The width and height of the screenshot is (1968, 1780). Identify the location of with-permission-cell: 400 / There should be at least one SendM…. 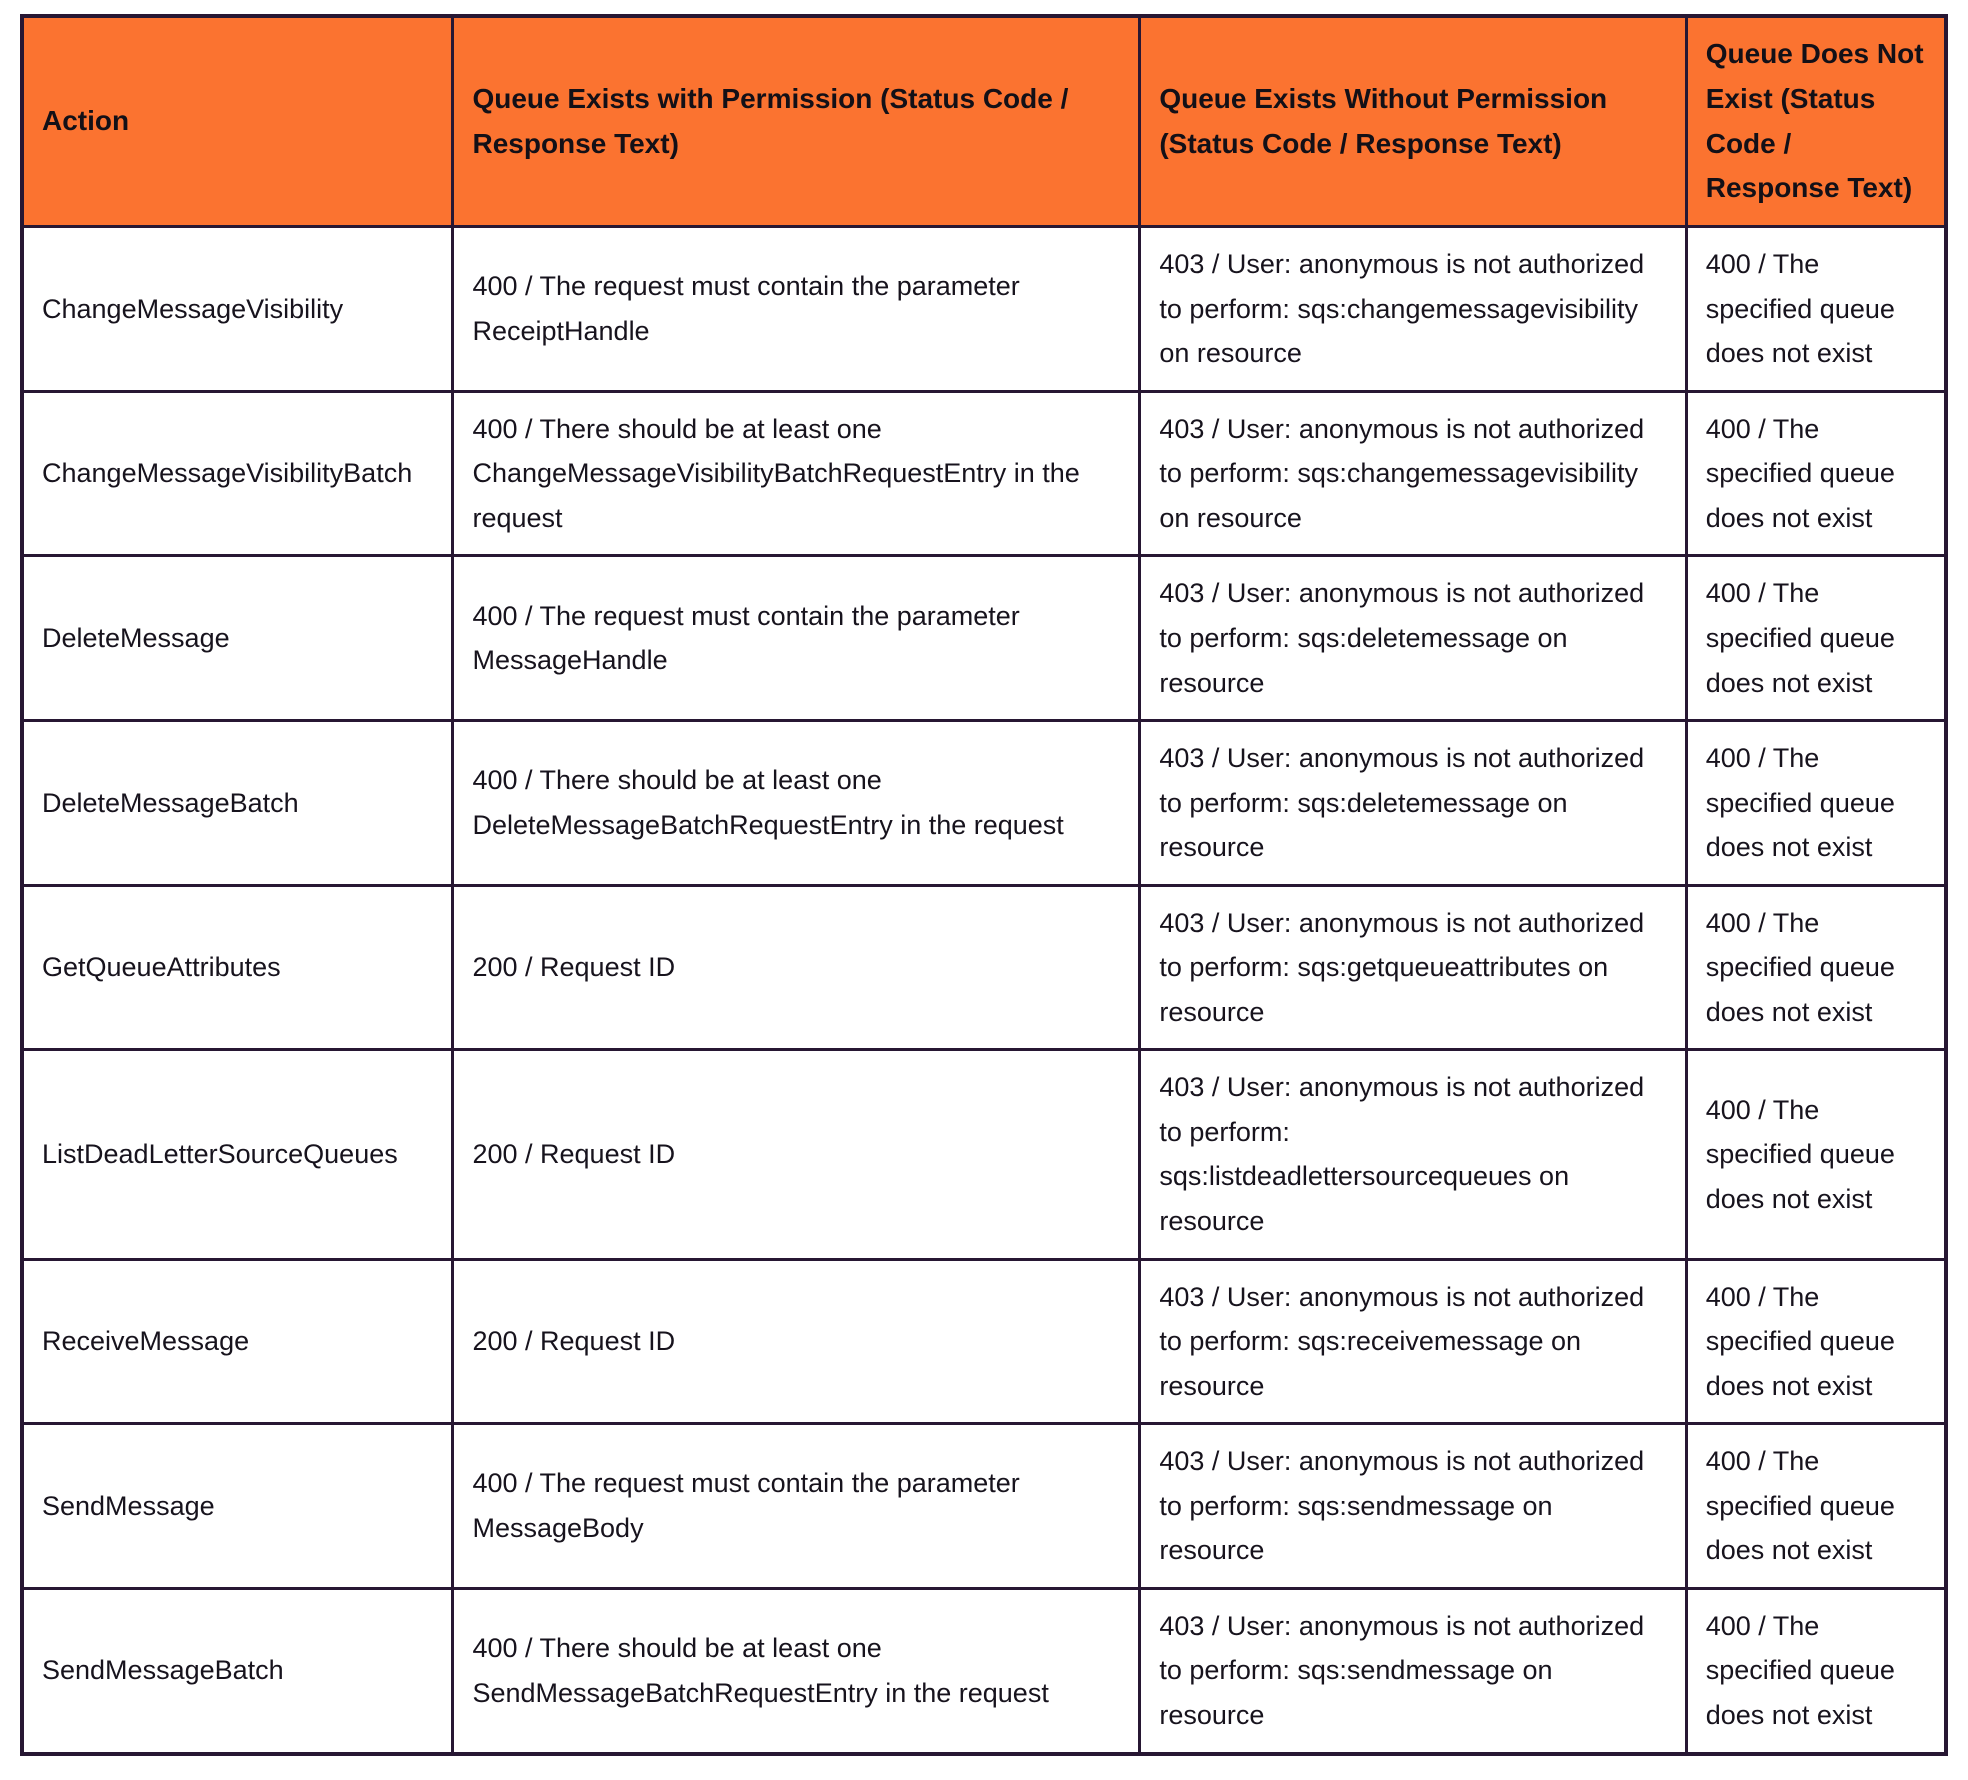
(796, 1671).